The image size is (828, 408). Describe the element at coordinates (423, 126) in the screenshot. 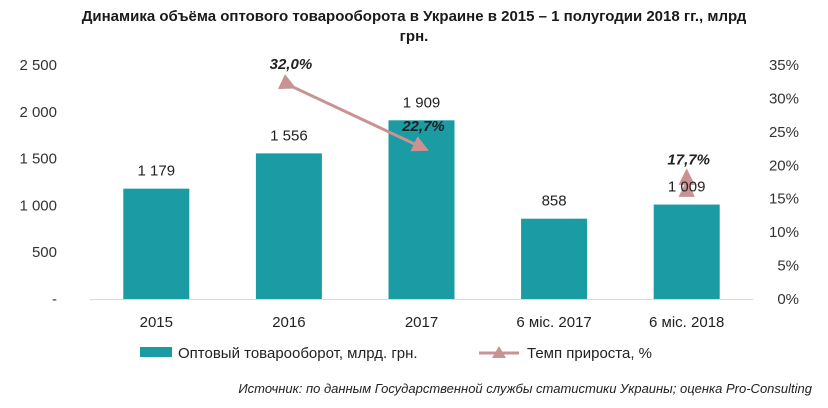

I see `growth-rate-label: 22,7%` at that location.